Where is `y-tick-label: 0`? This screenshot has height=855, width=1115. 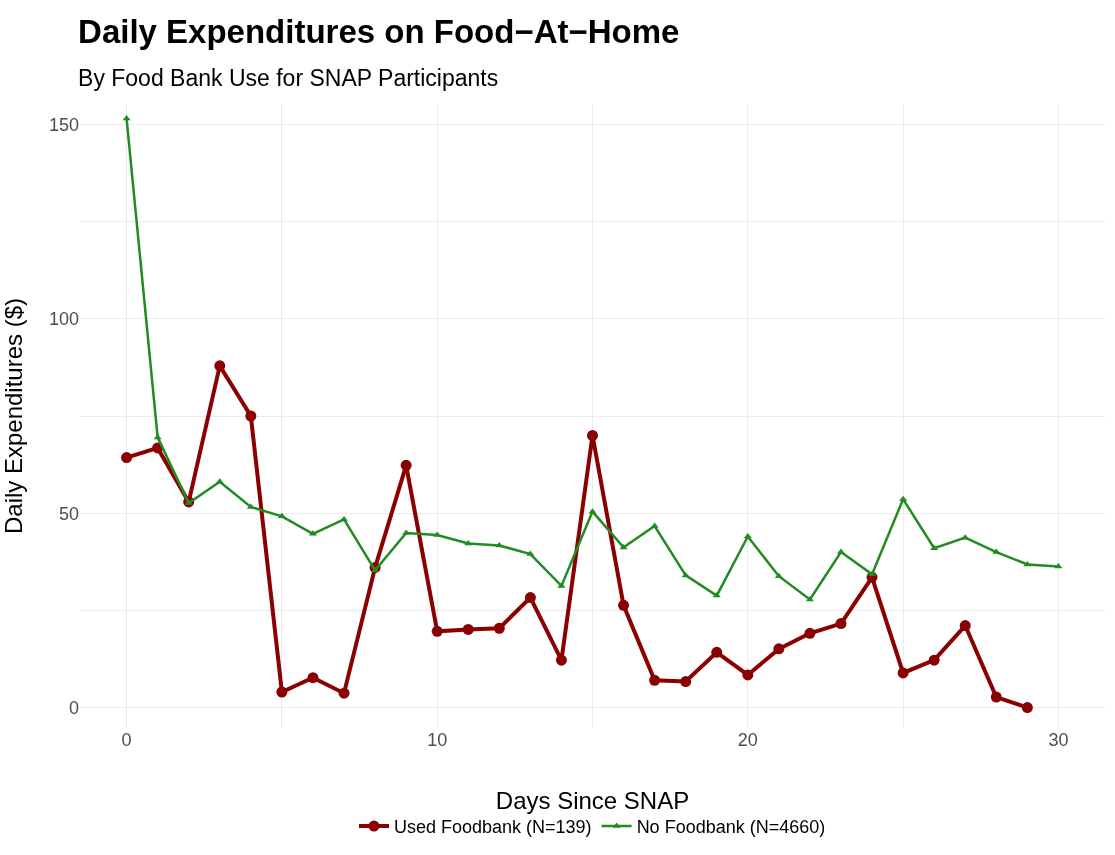 y-tick-label: 0 is located at coordinates (73, 707).